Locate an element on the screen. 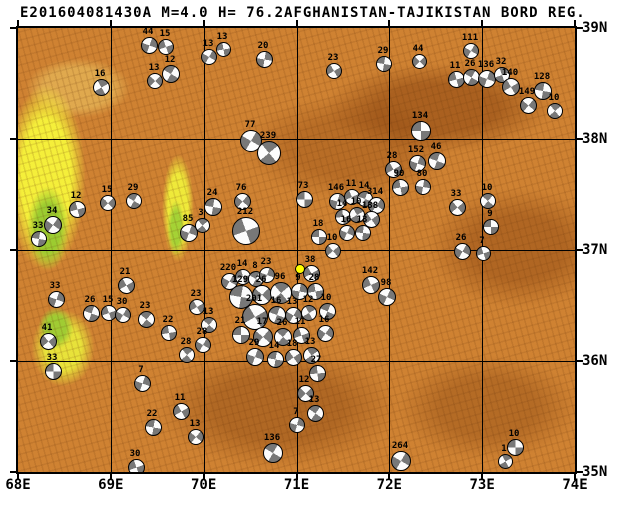 This screenshot has width=617, height=509. focal-mechanism-label: 138 is located at coordinates (370, 205).